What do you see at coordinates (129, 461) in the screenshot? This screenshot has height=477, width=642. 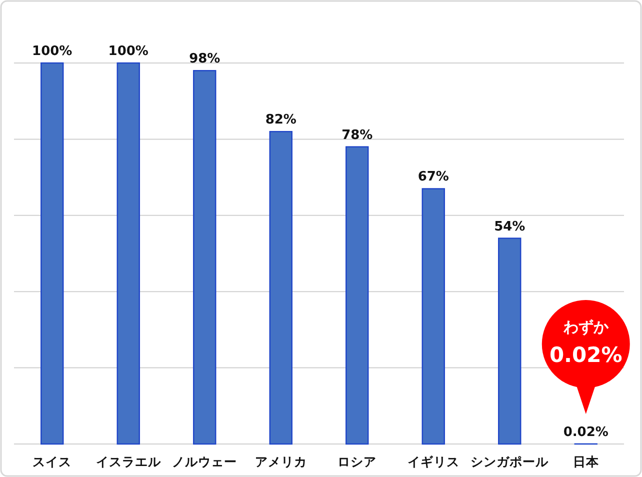 I see `x-tick-label: イスラエル` at bounding box center [129, 461].